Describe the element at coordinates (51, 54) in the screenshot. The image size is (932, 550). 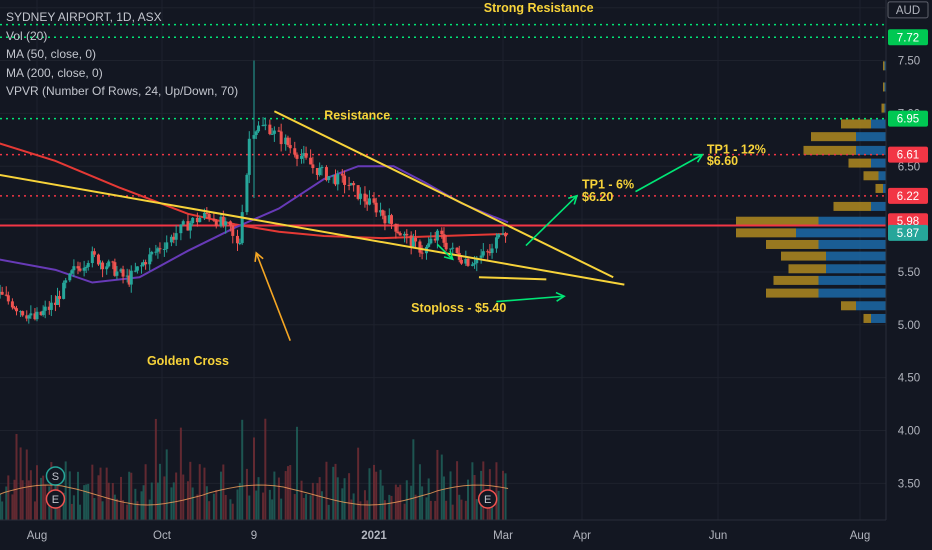
I see `legend-ma50: MA (50, close, 0)` at that location.